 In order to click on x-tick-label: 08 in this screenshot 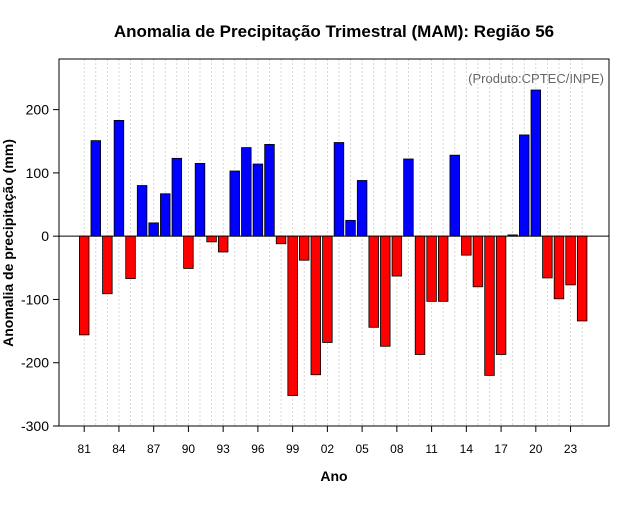, I will do `click(397, 449)`.